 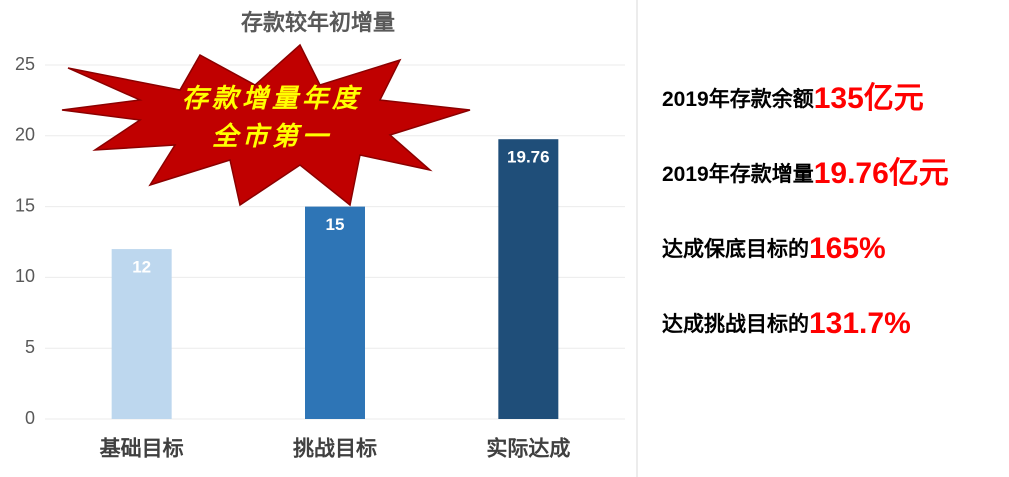 I want to click on note-value: 19.76亿元, so click(x=881, y=173).